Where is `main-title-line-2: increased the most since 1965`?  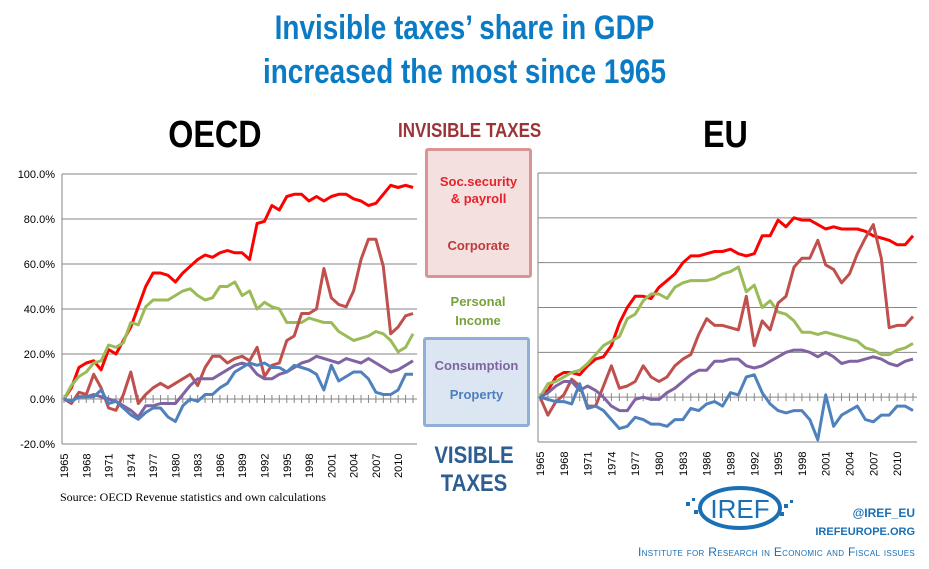 main-title-line-2: increased the most since 1965 is located at coordinates (464, 72).